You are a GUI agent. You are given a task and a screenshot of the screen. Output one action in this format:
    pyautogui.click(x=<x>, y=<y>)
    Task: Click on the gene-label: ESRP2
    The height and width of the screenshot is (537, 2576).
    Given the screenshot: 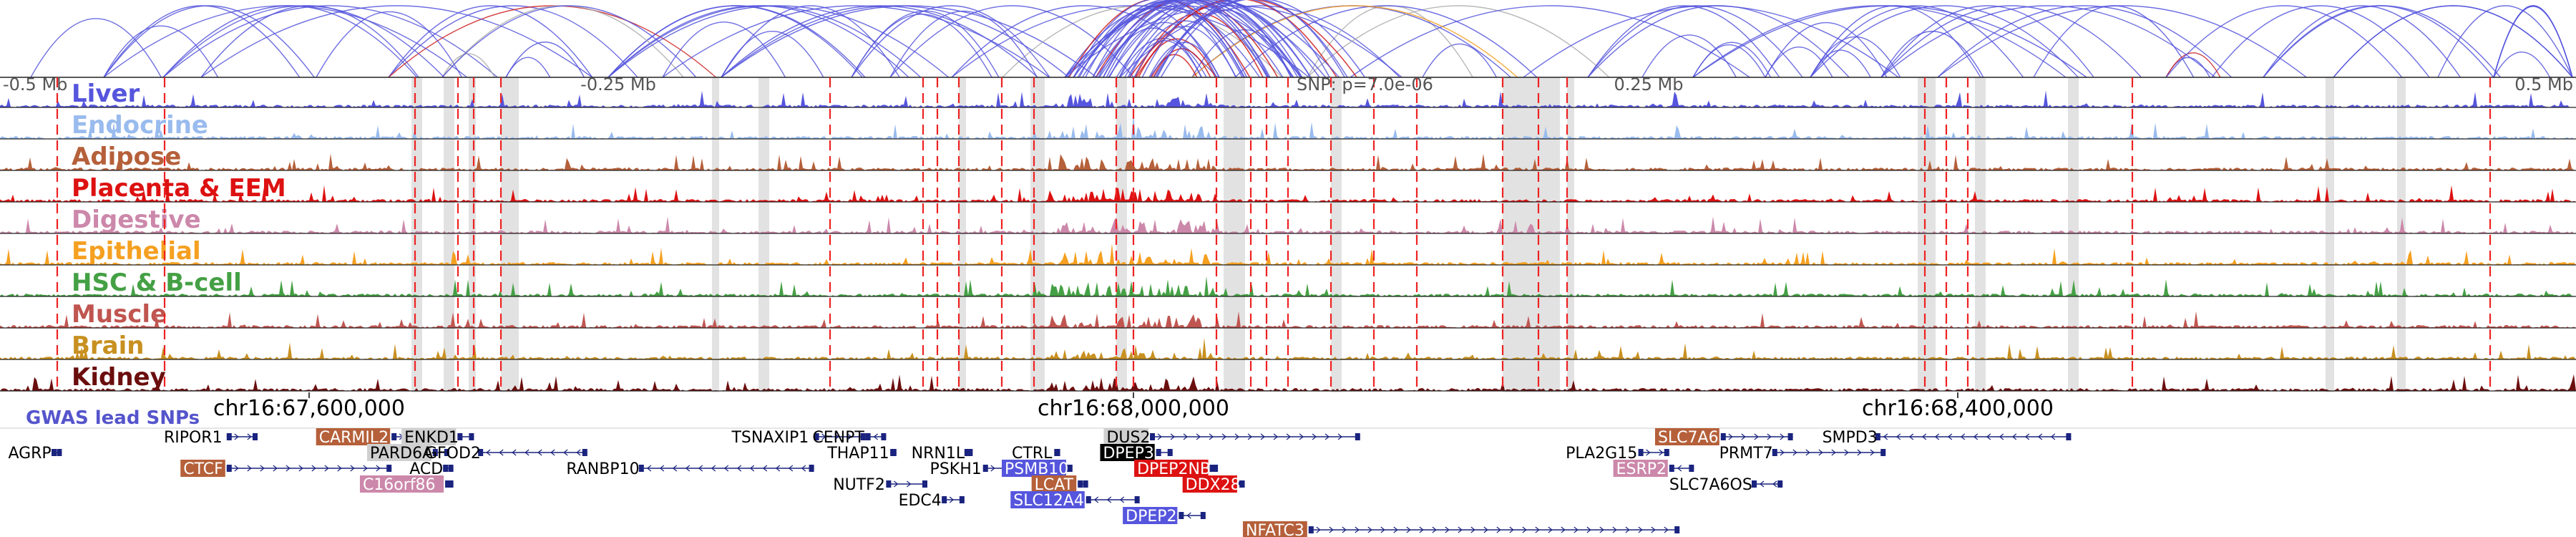 What is the action you would take?
    pyautogui.click(x=1641, y=469)
    